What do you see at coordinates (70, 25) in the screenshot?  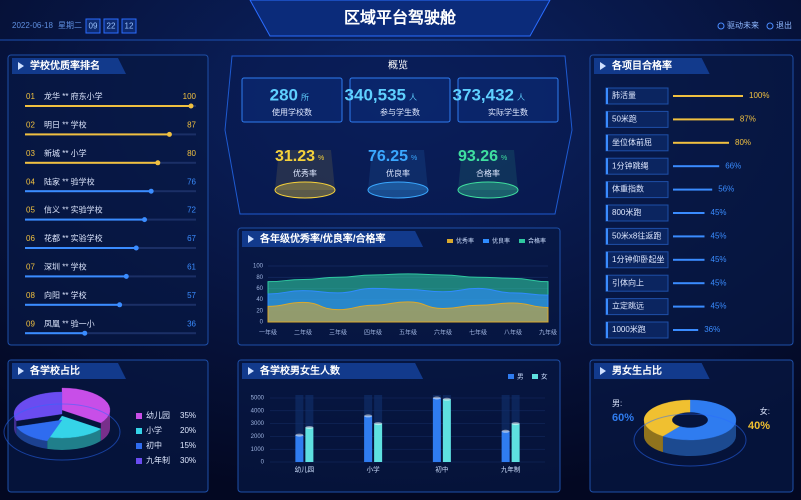 I see `weekday: 星期二` at bounding box center [70, 25].